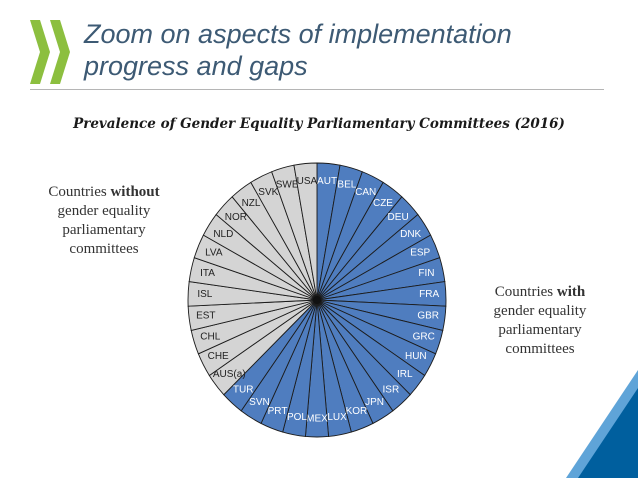 The width and height of the screenshot is (638, 478). Describe the element at coordinates (104, 230) in the screenshot. I see `legend-without-text: gender equality parliamentary committees` at that location.